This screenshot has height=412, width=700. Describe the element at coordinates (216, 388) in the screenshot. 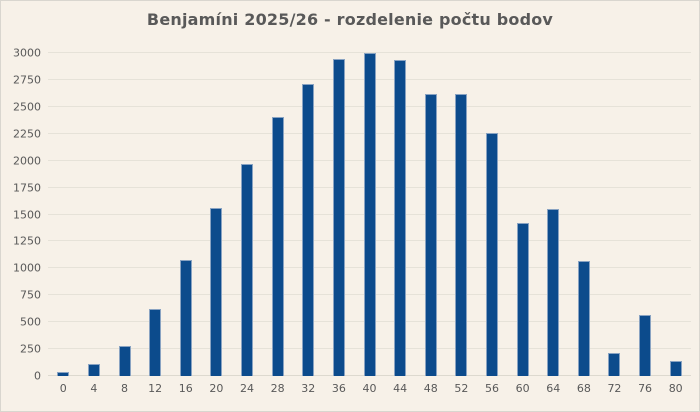

I see `x-tick-label-20: 20` at that location.